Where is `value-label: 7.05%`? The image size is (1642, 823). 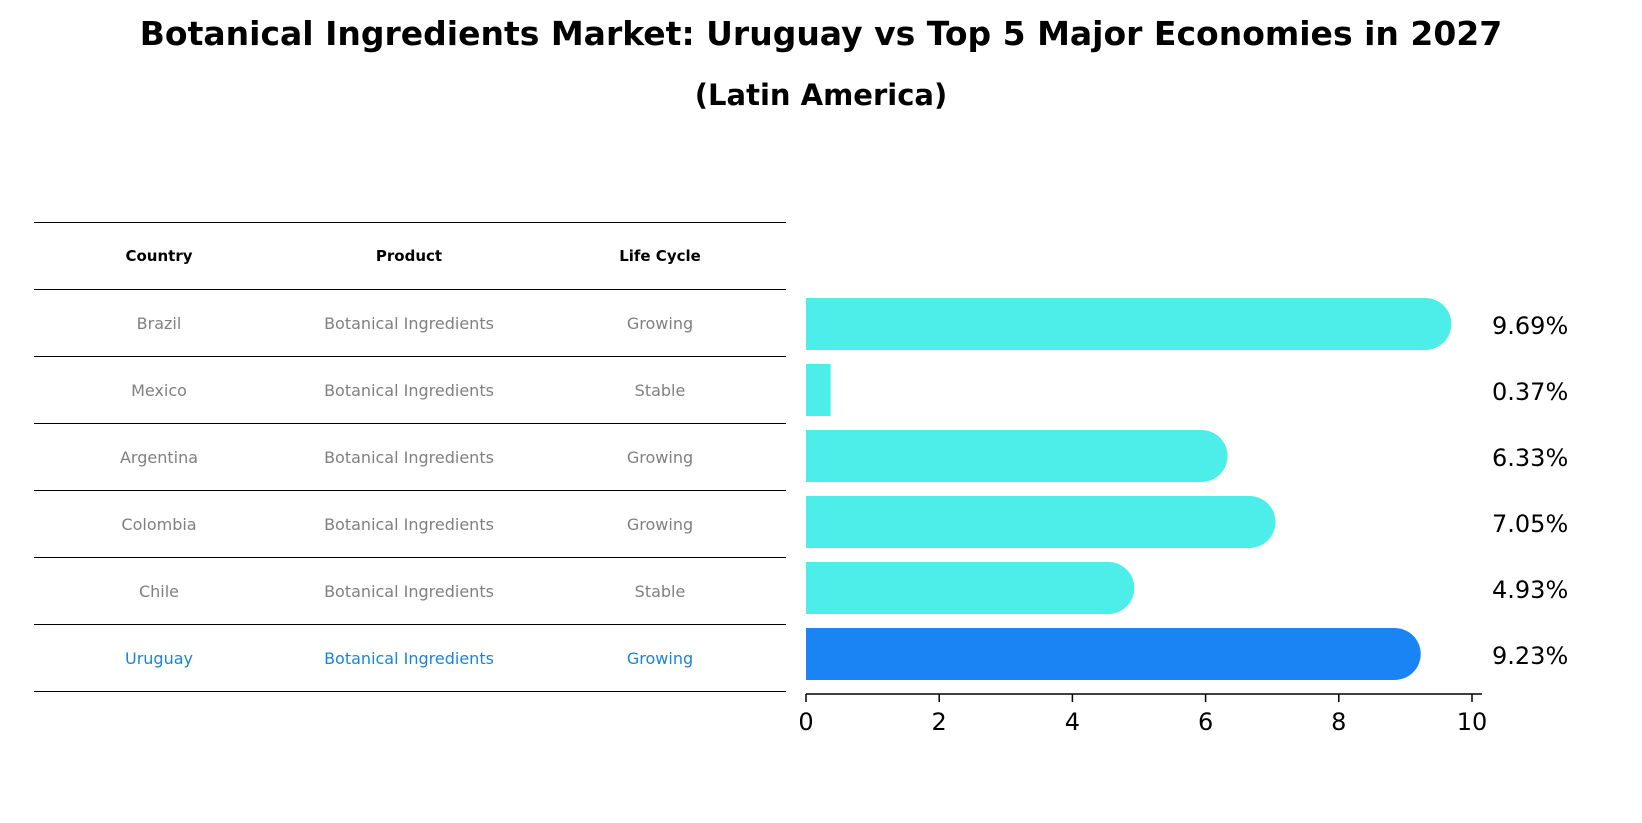
value-label: 7.05% is located at coordinates (1530, 524).